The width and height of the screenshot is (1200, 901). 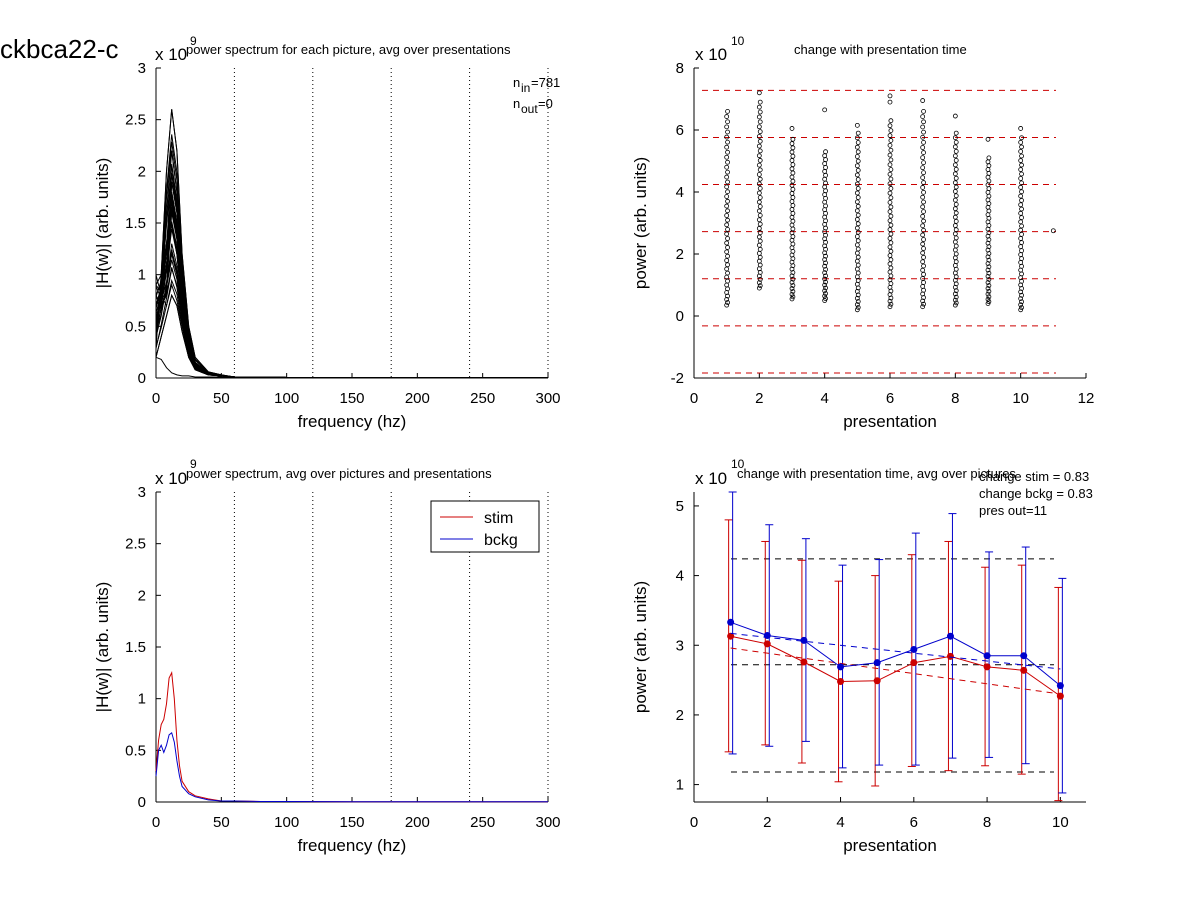 I want to click on y-multiplier-exponent: 9, so click(x=193, y=41).